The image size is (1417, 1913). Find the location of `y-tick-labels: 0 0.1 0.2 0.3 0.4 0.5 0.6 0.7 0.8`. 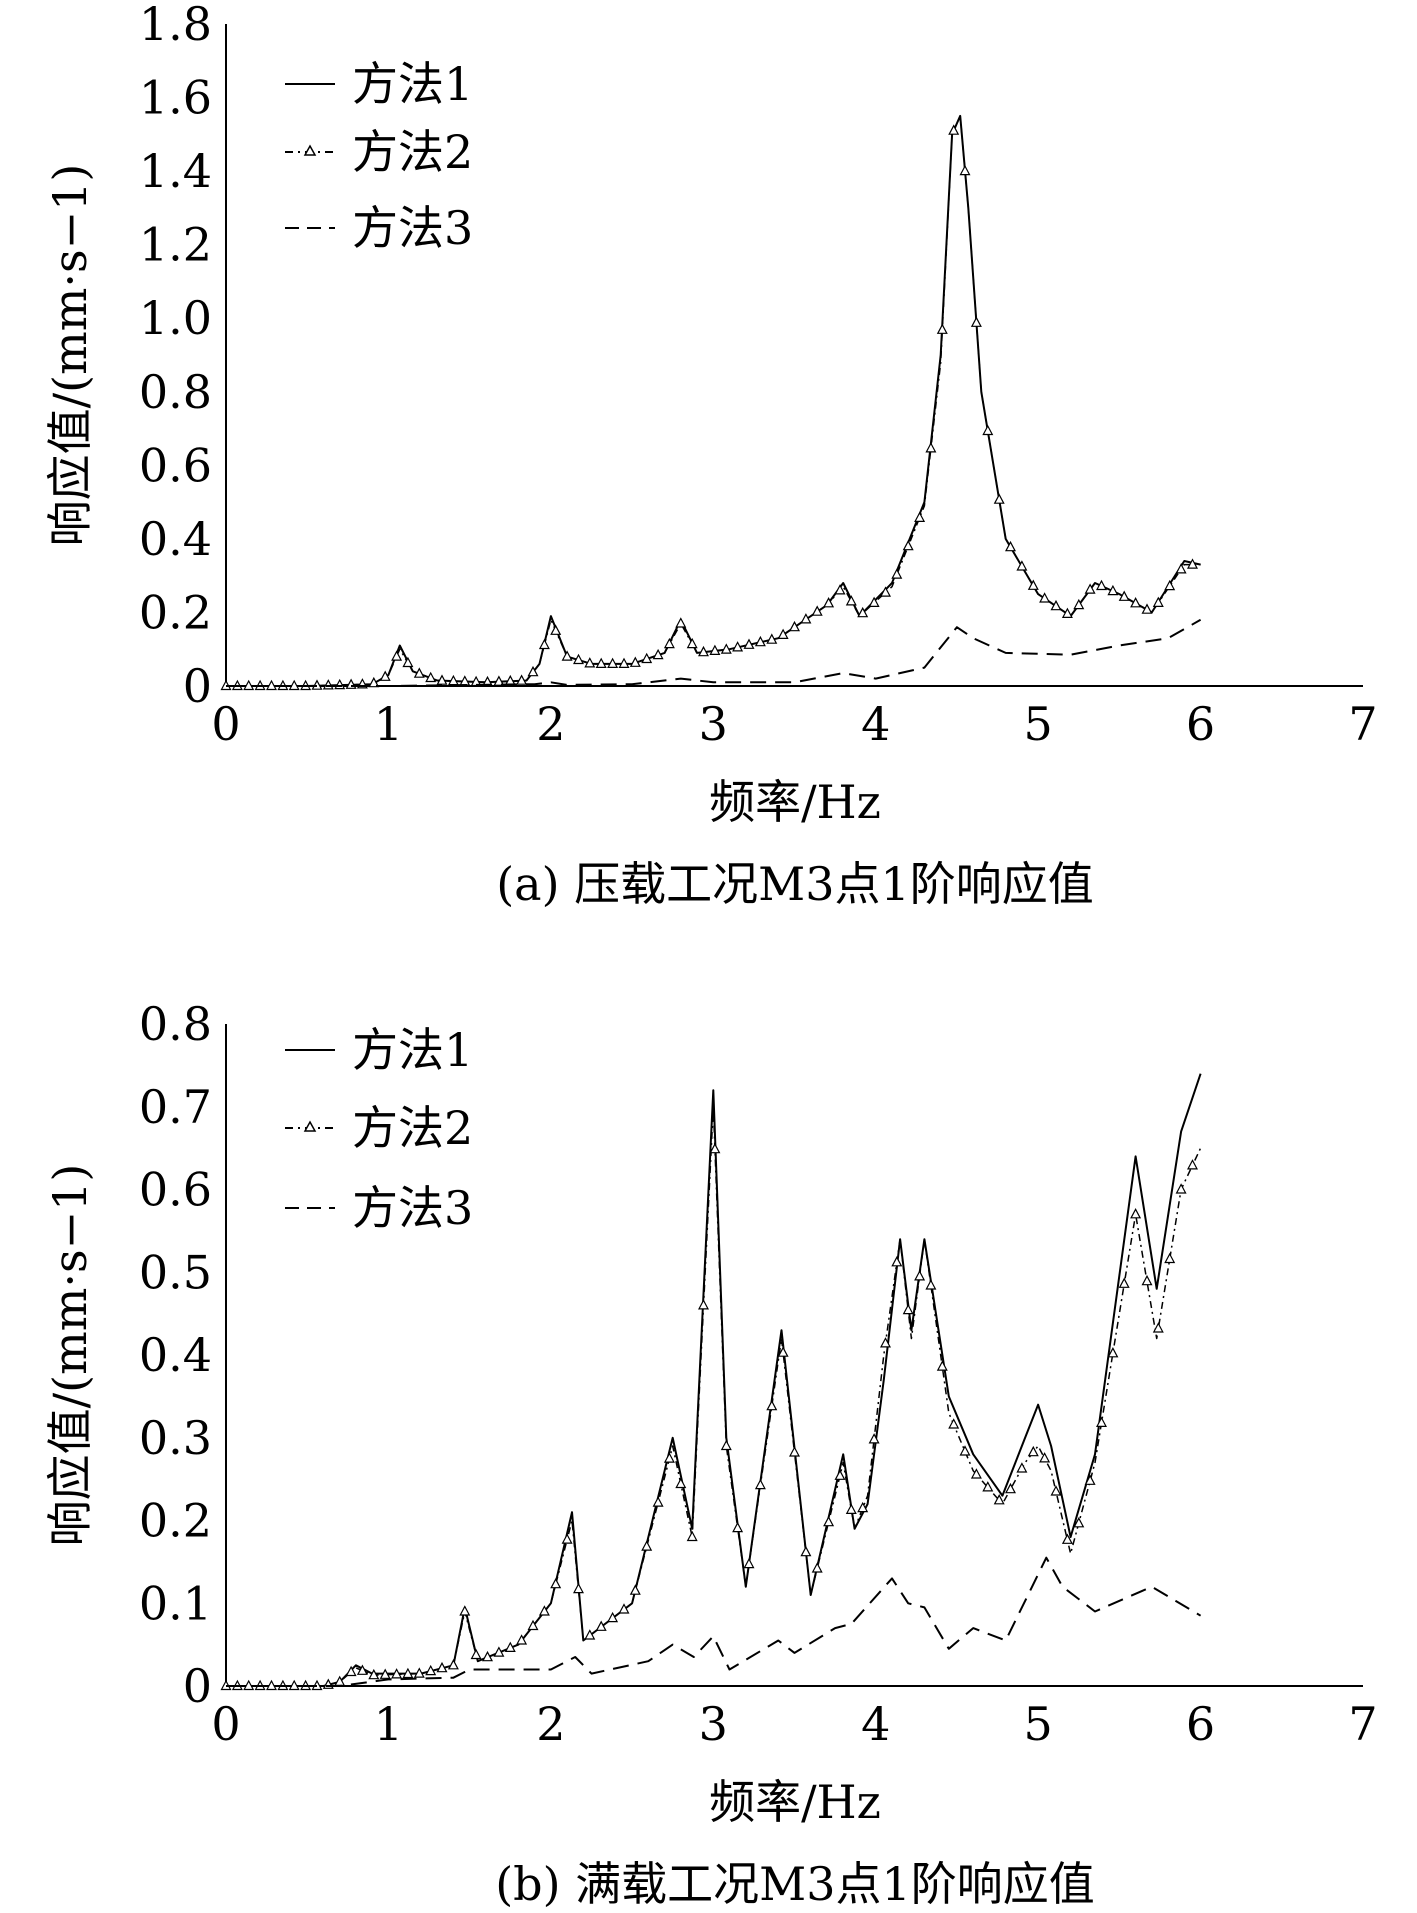

y-tick-labels: 0 0.1 0.2 0.3 0.4 0.5 0.6 0.7 0.8 is located at coordinates (175, 1355).